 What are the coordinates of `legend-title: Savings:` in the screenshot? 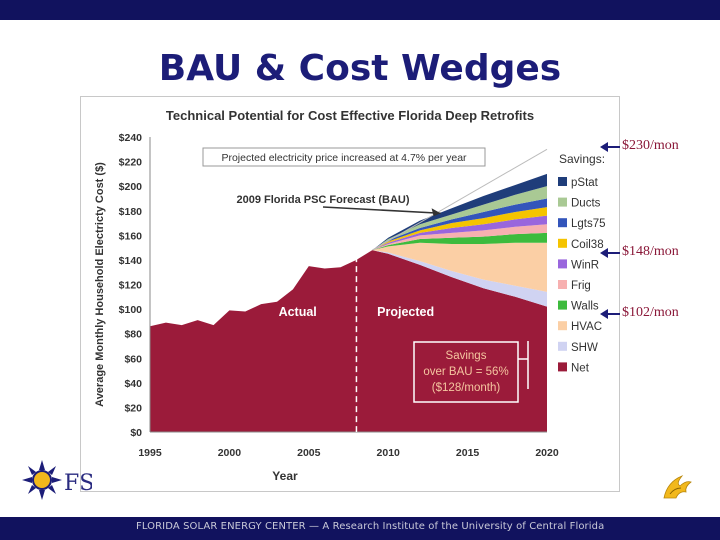 It's located at (582, 159).